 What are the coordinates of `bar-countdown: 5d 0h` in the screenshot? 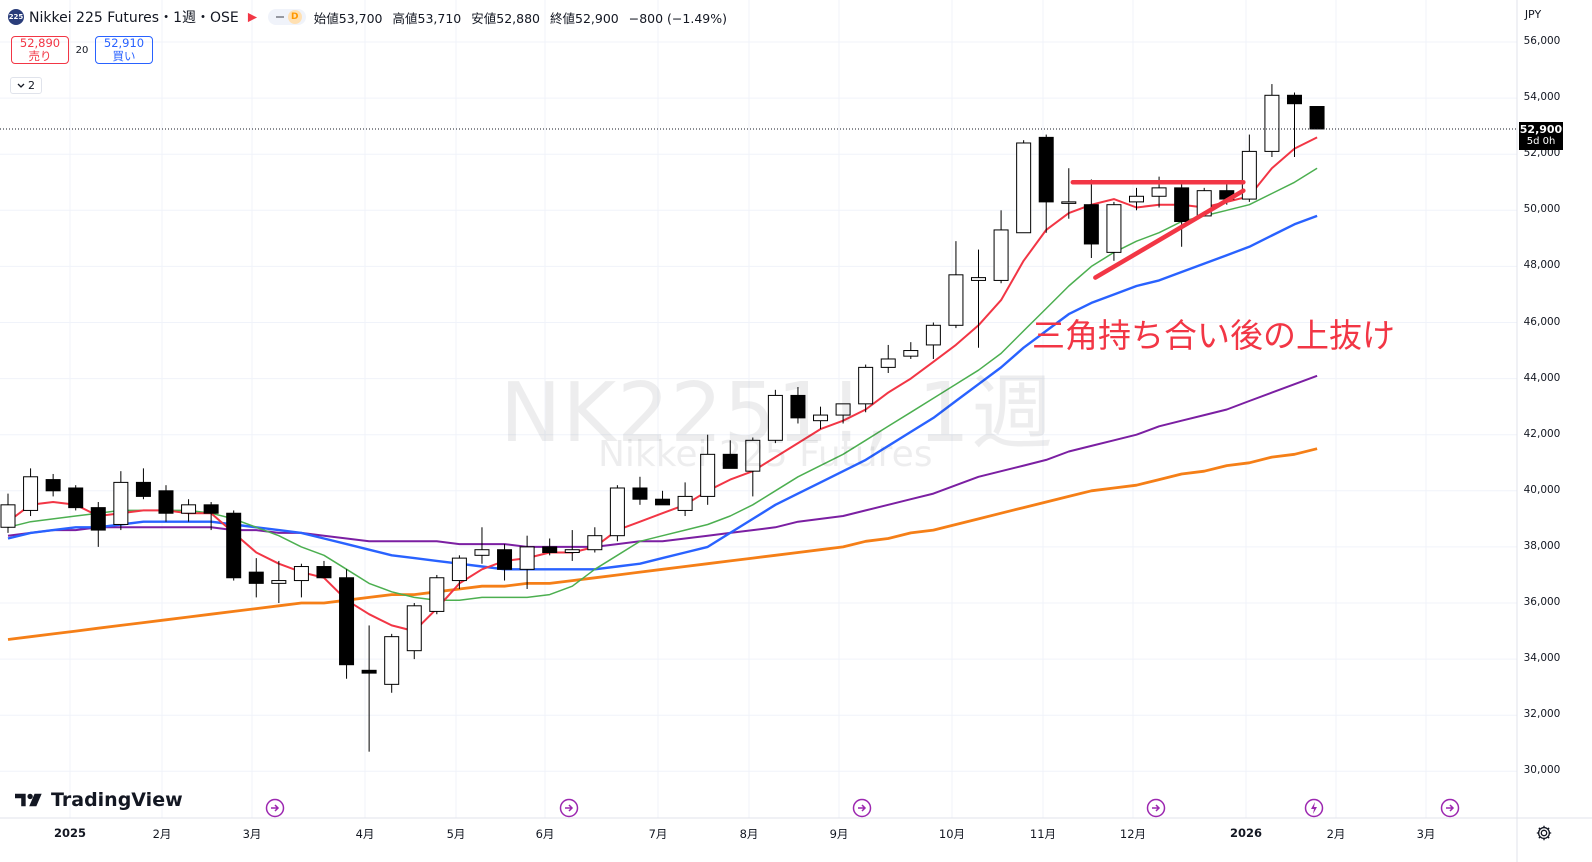 It's located at (1541, 141).